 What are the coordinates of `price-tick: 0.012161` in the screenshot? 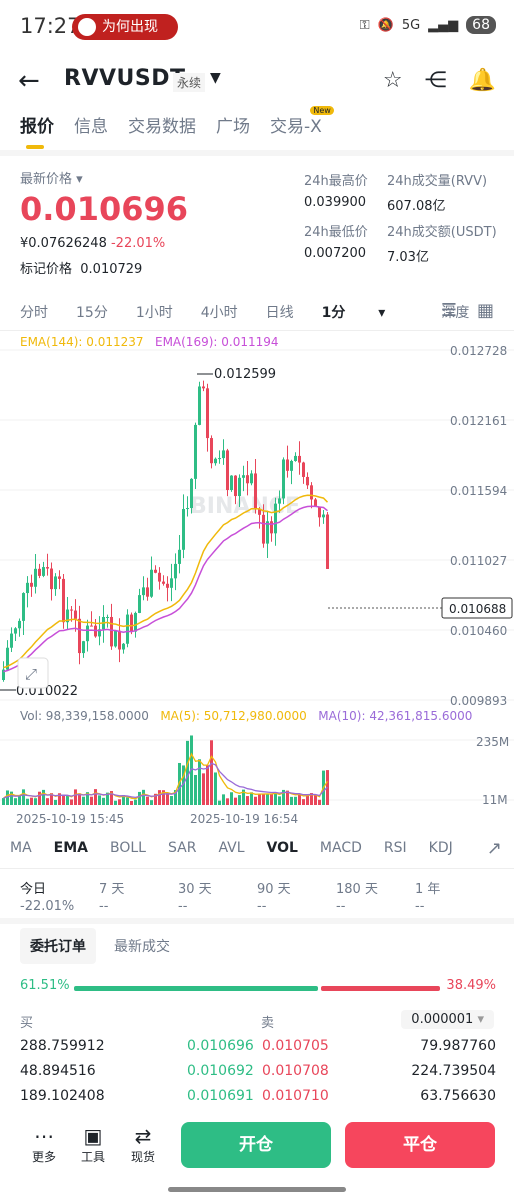 It's located at (478, 421).